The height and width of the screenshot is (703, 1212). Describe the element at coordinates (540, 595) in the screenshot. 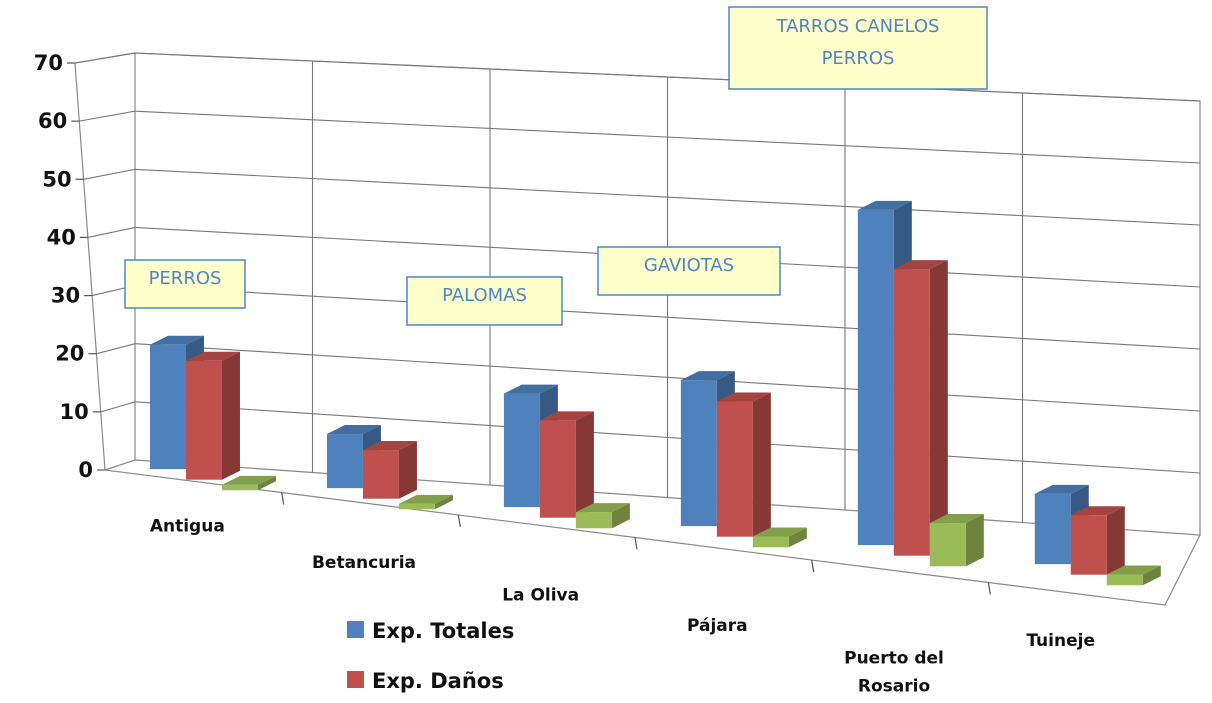

I see `x-tick-label: La Oliva` at that location.